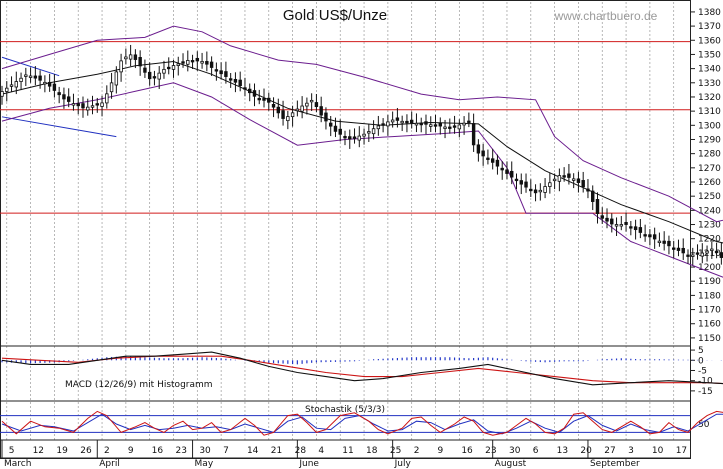 This screenshot has height=469, width=723. I want to click on x-day-label: 11, so click(347, 451).